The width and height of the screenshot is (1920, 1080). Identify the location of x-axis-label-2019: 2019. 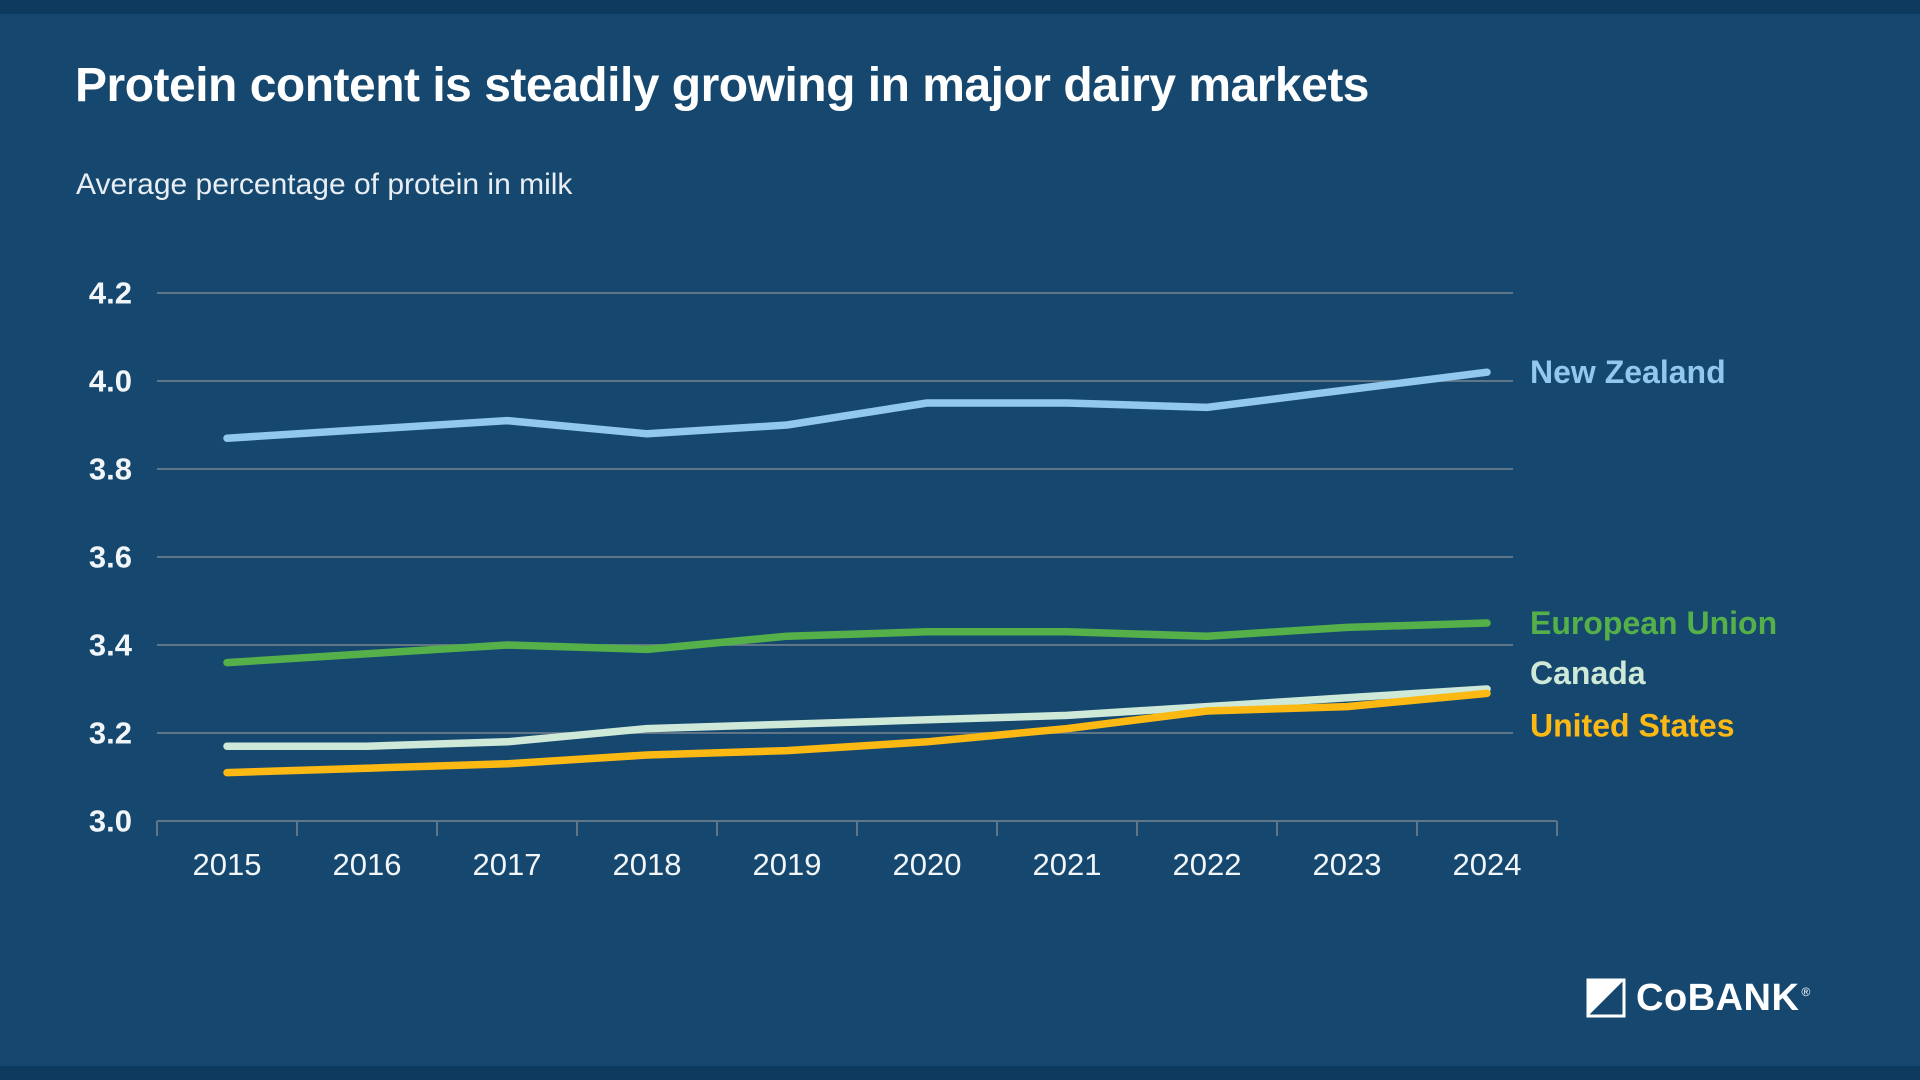
(787, 864).